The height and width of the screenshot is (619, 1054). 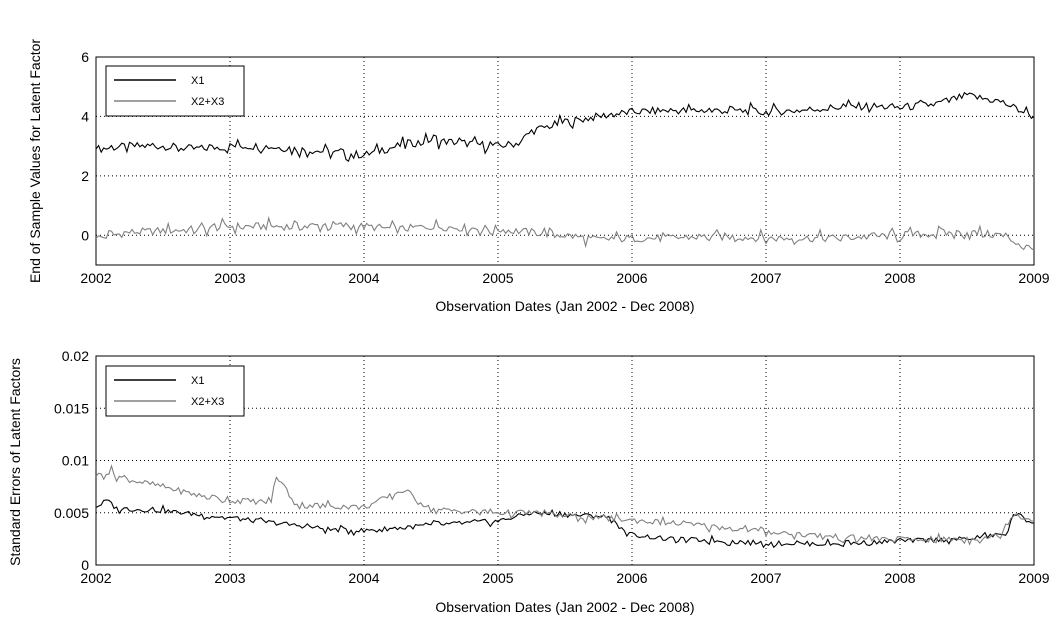 I want to click on bottom-legend-box, so click(x=175, y=391).